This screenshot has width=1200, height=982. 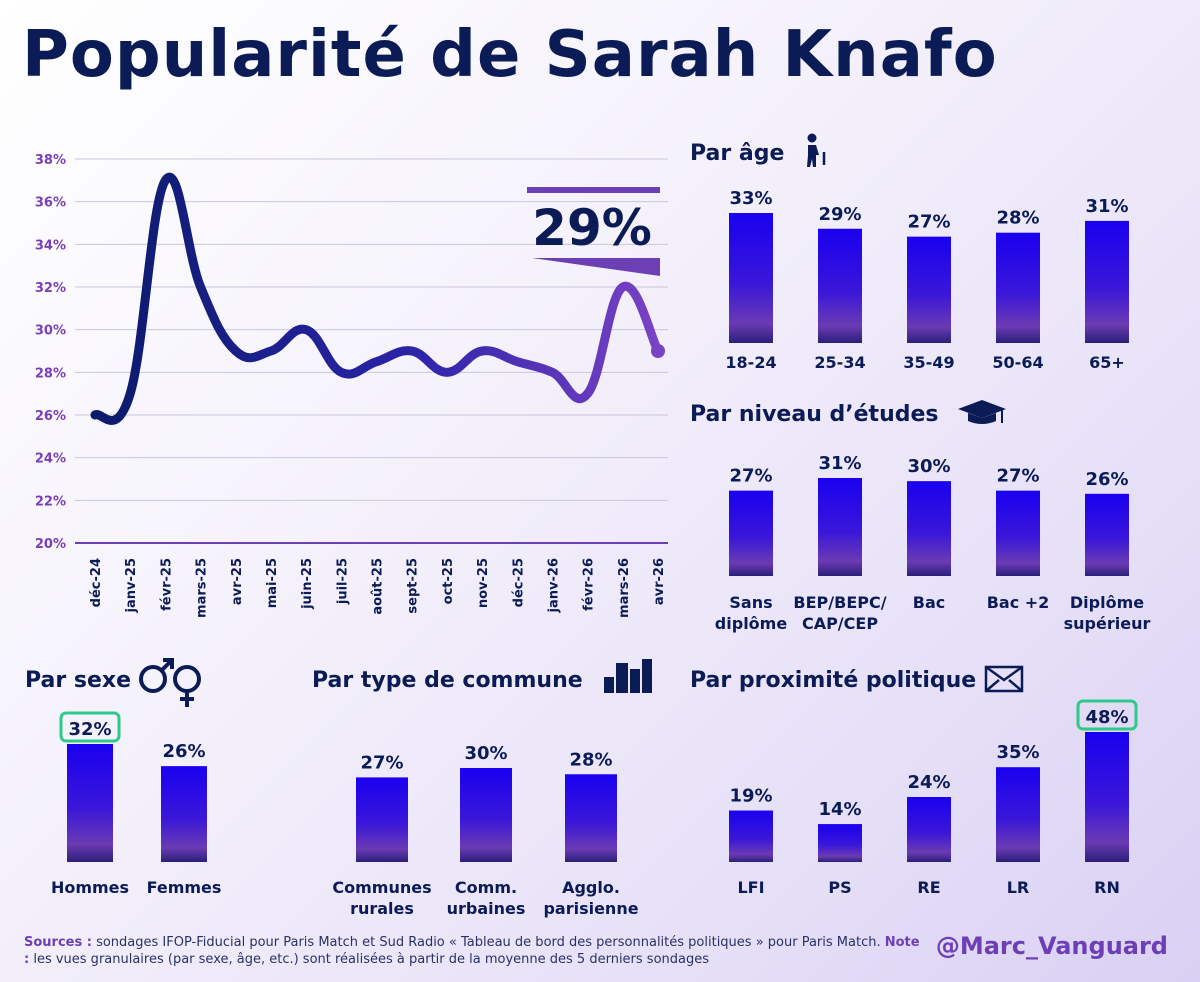 What do you see at coordinates (136, 777) in the screenshot?
I see `bar-panel-sex: Par sexe 32% Hommes 26% Femmes` at bounding box center [136, 777].